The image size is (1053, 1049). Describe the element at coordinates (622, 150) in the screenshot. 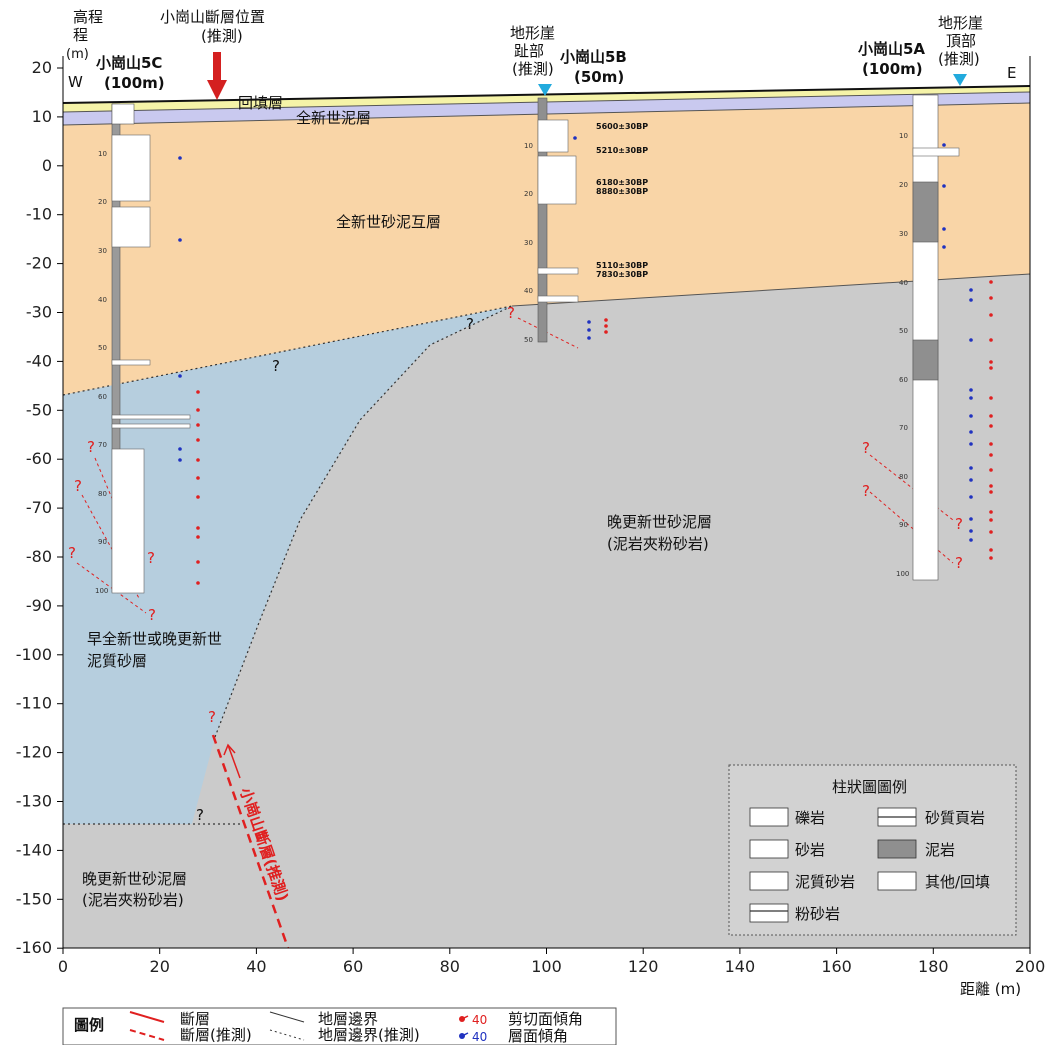

I see `date-label: 5210±30BP` at that location.